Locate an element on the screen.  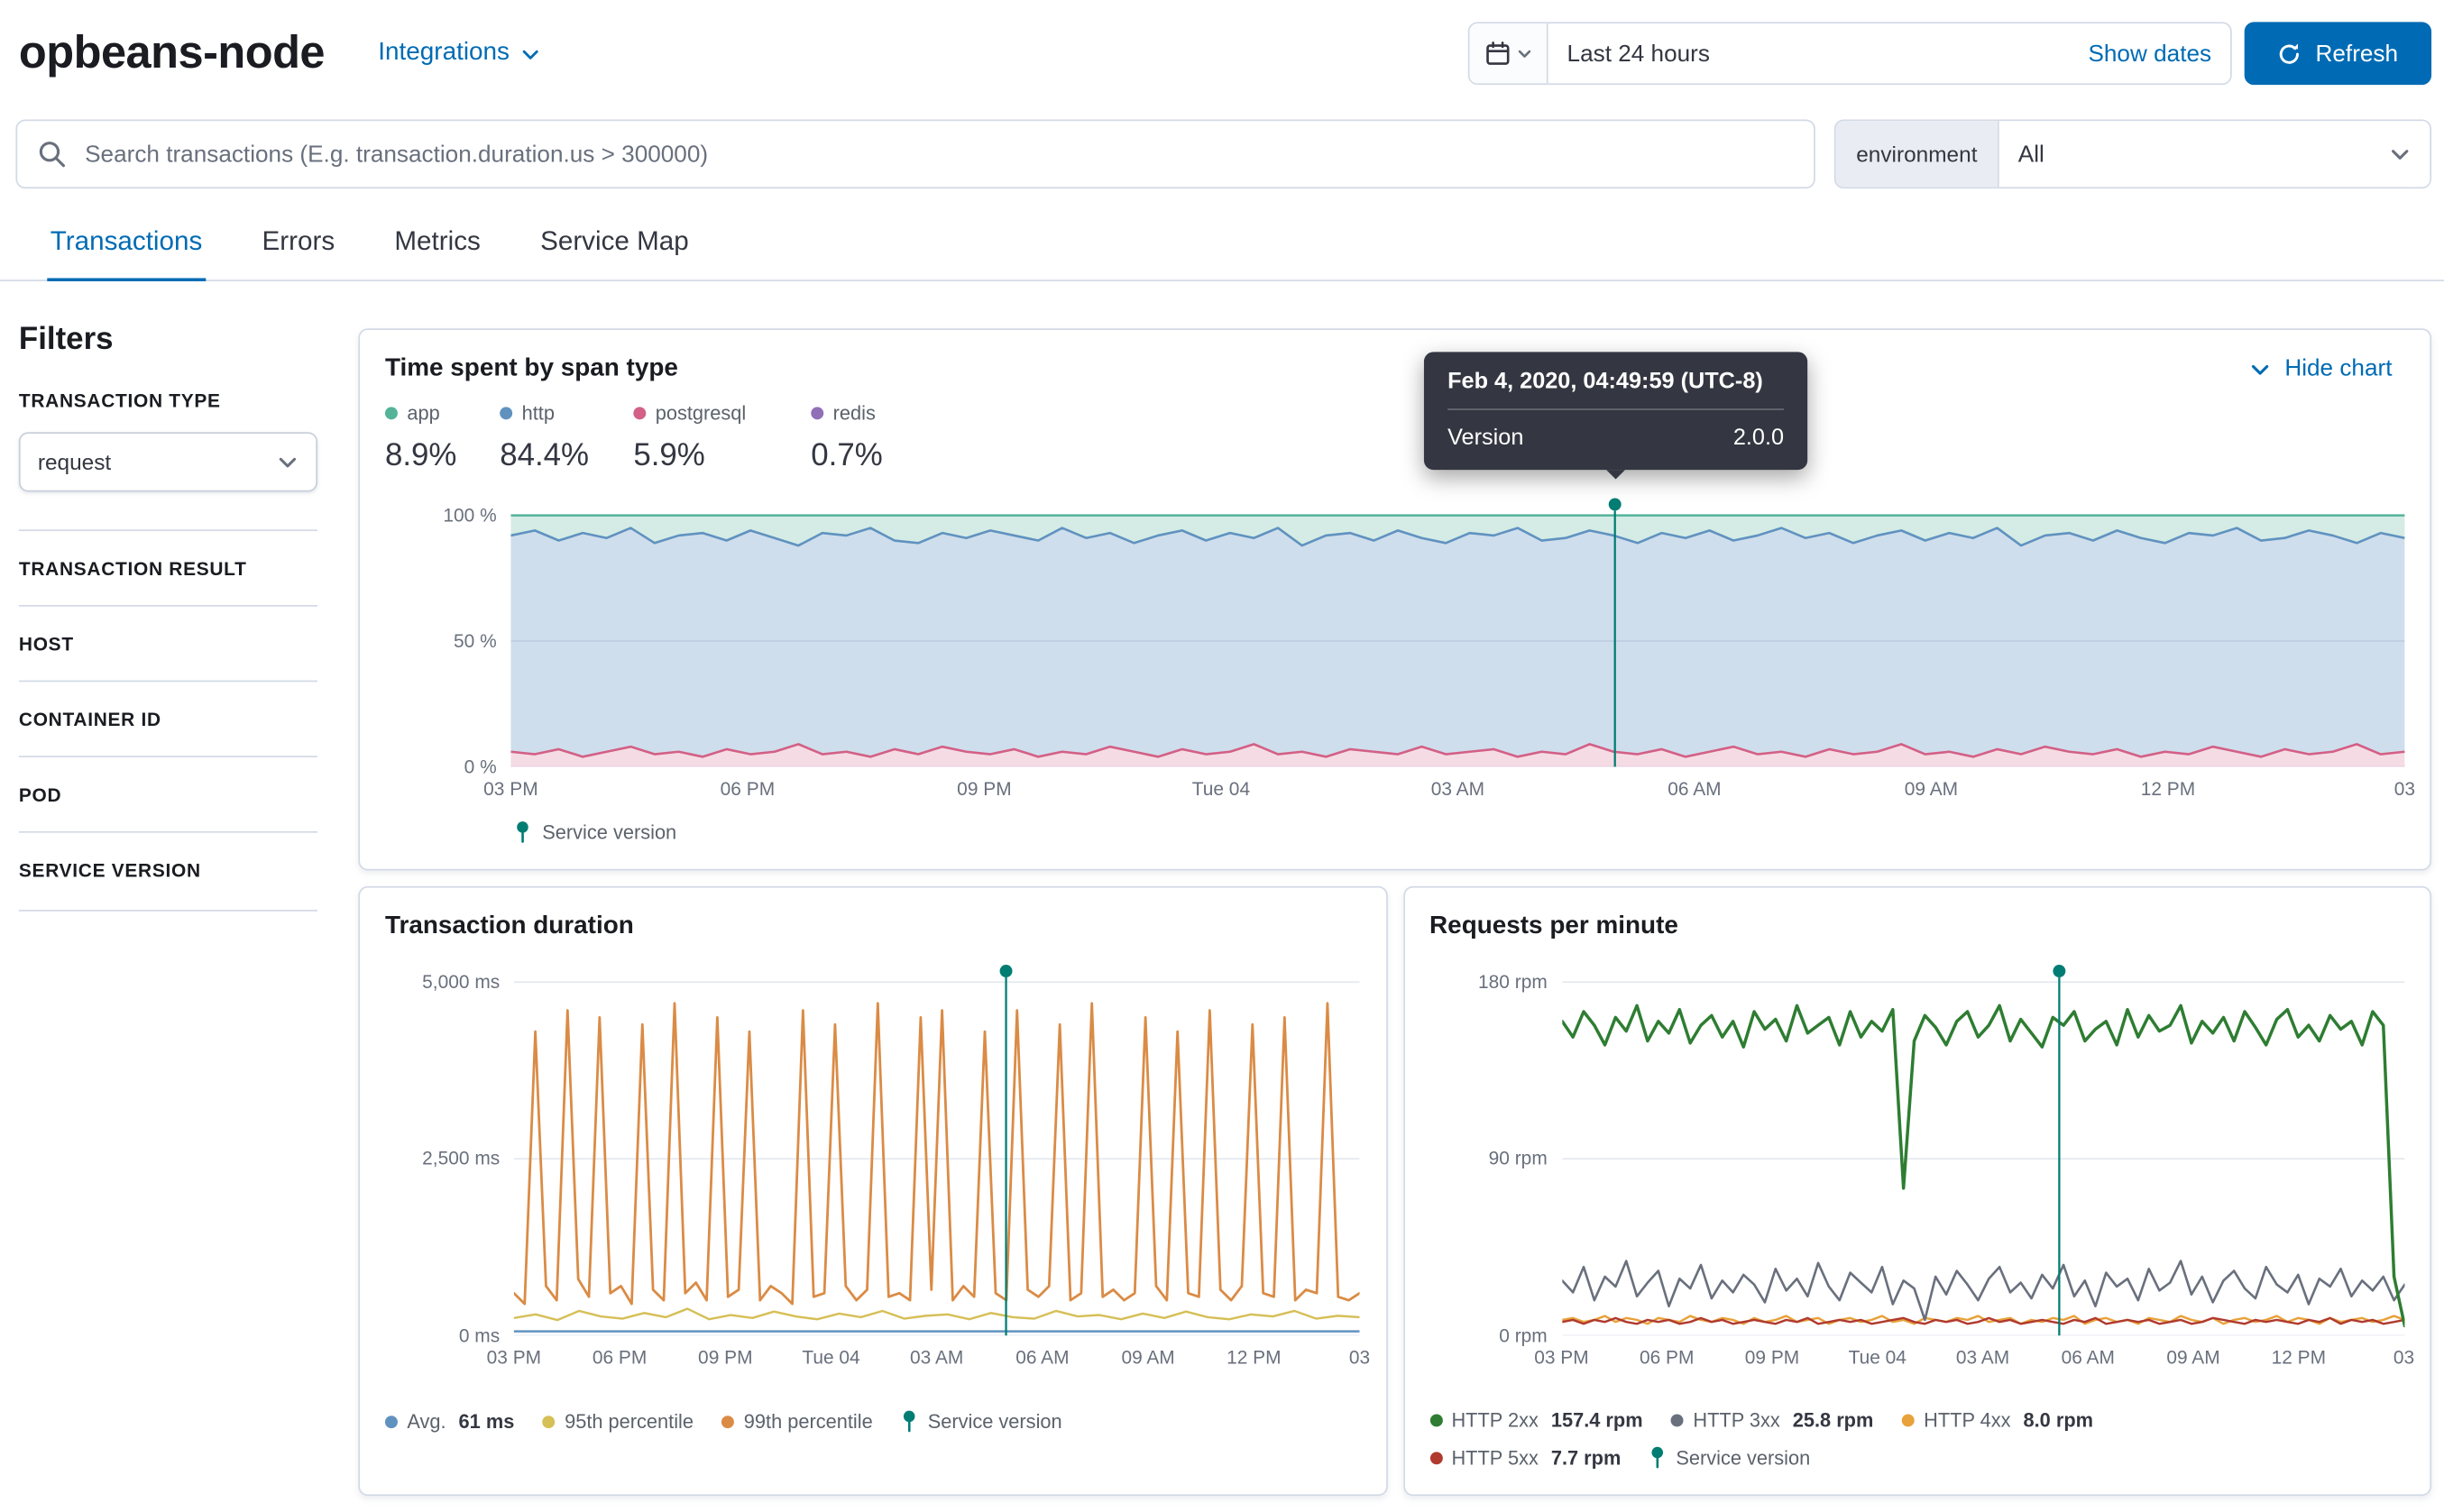
filter-container-id: CONTAINER ID is located at coordinates (168, 718).